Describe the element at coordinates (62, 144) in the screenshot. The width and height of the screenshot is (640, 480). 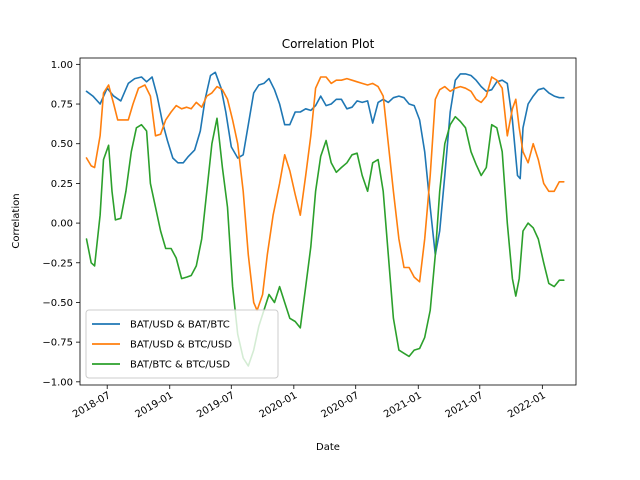
I see `y-tick-label: 0.50` at that location.